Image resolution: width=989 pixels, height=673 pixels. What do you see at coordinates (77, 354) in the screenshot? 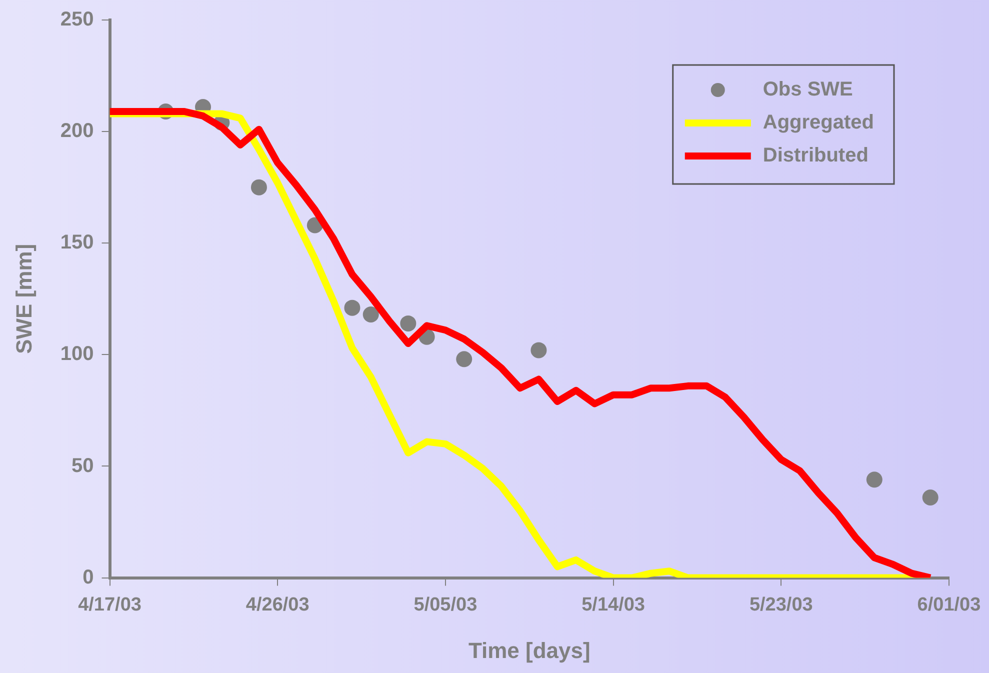
I see `y-tick-label: 100` at bounding box center [77, 354].